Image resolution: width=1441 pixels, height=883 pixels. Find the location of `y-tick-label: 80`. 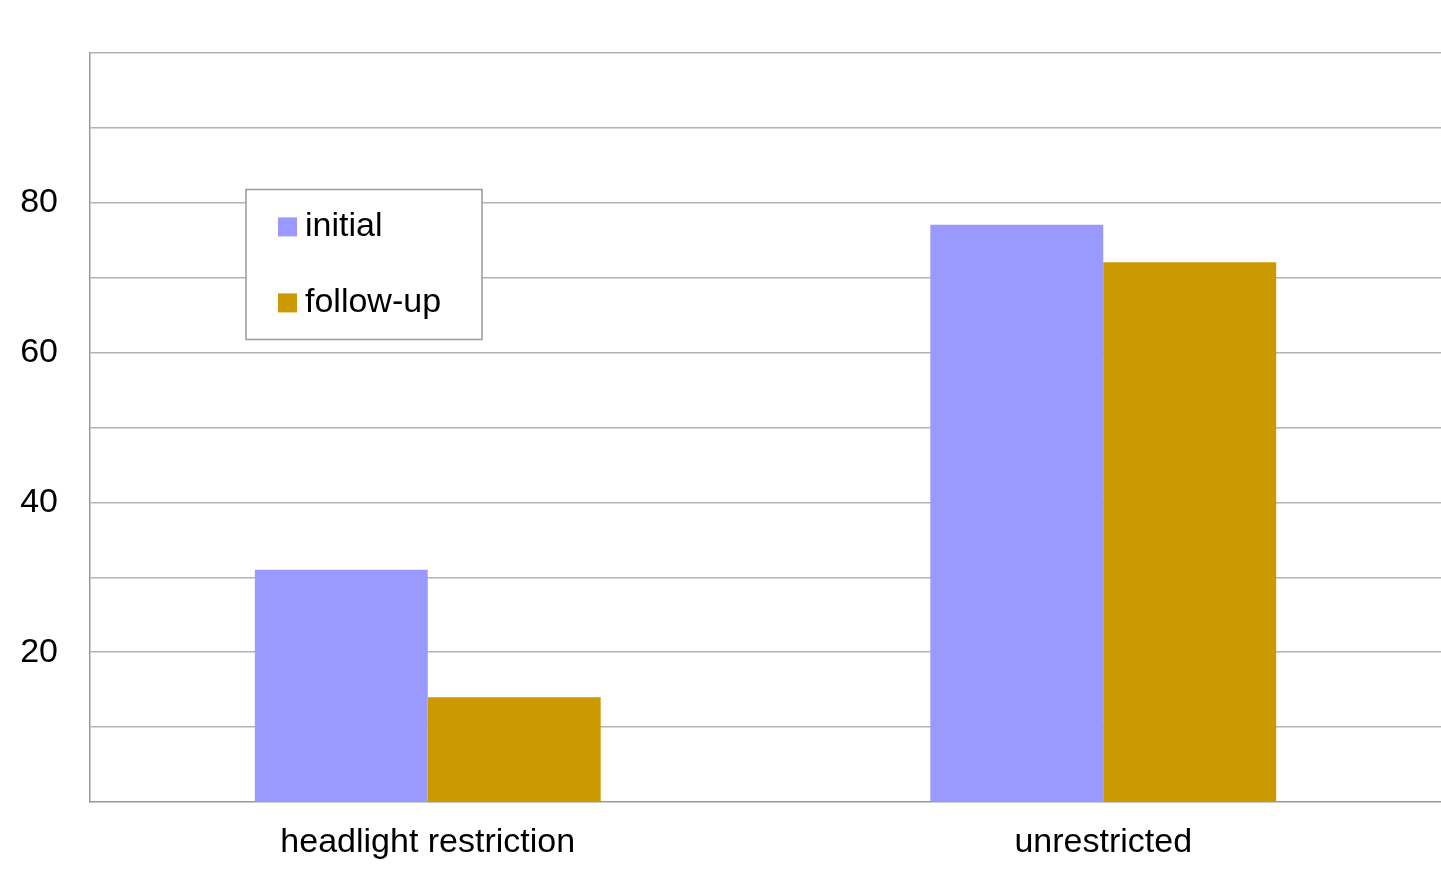

y-tick-label: 80 is located at coordinates (39, 199).